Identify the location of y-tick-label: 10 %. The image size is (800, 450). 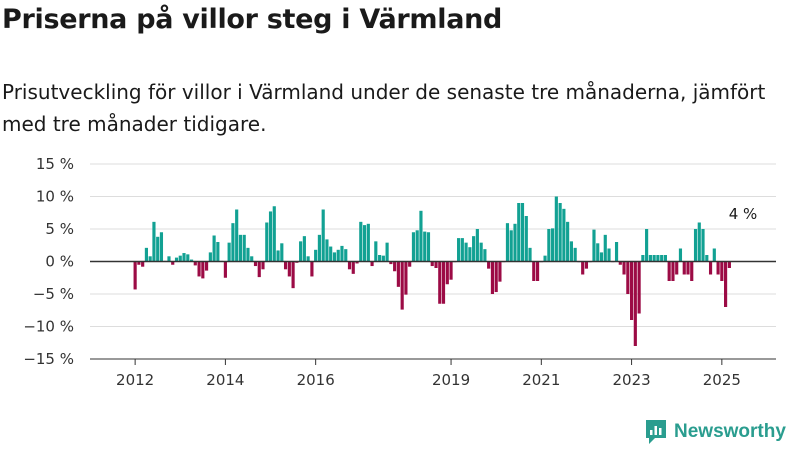
(55, 197).